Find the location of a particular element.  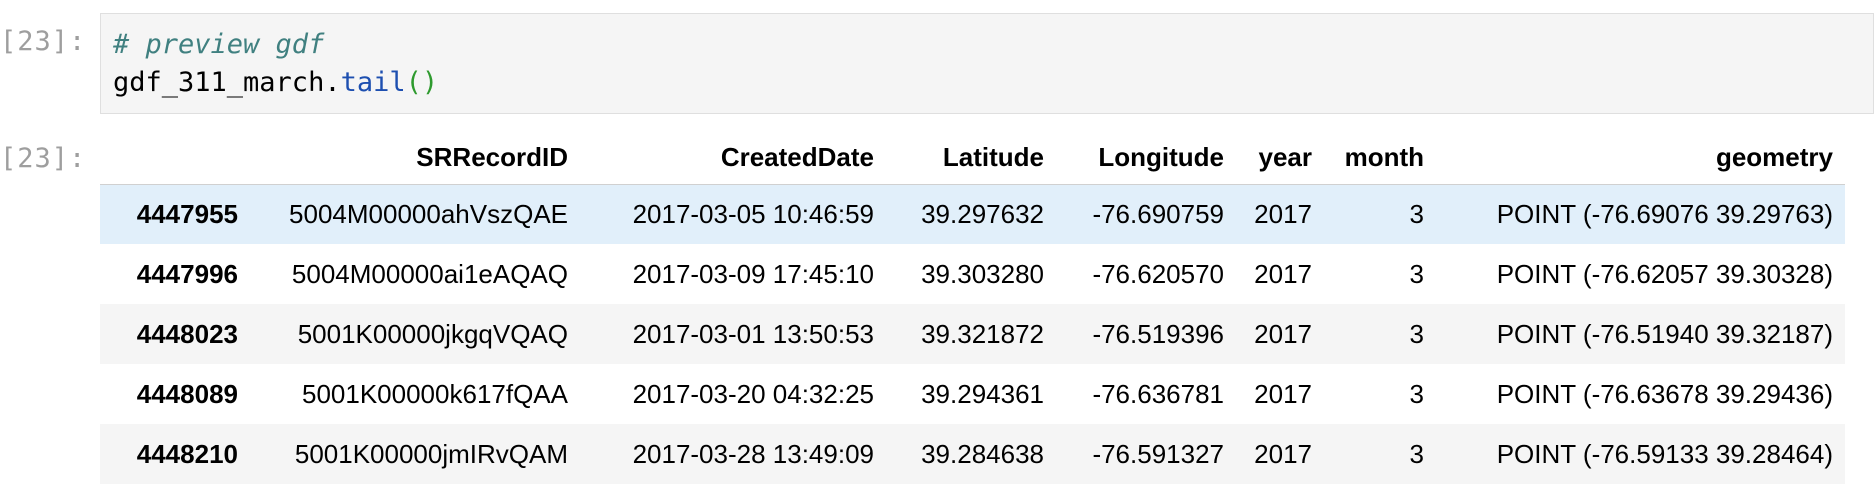

row-index: 4448210 is located at coordinates (187, 453).